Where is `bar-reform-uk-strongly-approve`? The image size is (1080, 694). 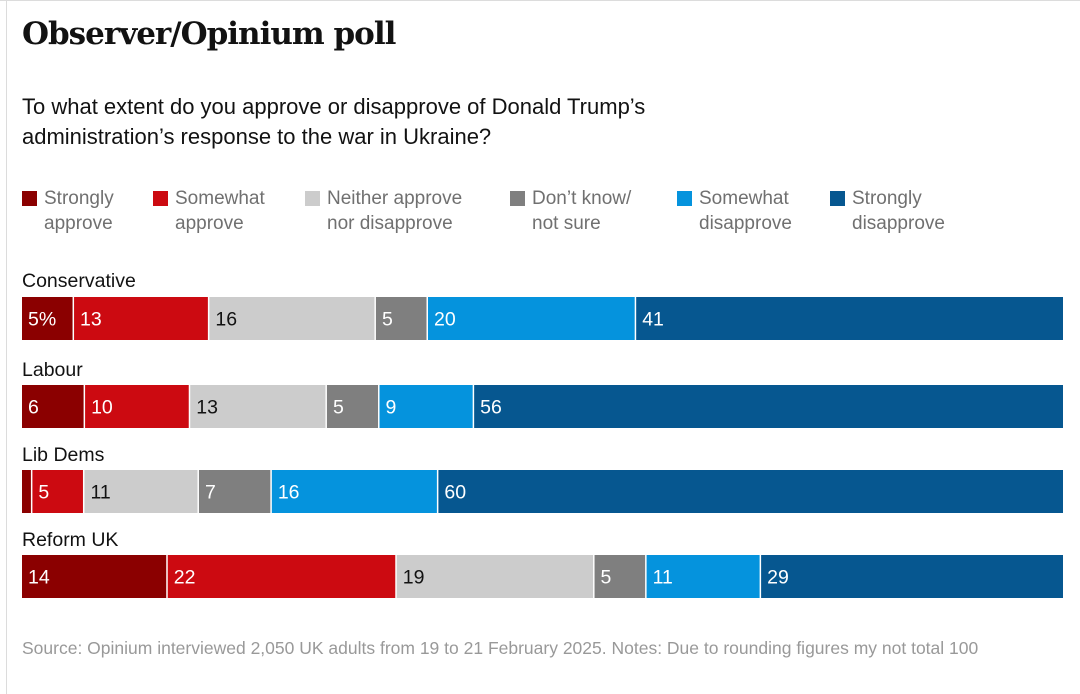 bar-reform-uk-strongly-approve is located at coordinates (94, 576).